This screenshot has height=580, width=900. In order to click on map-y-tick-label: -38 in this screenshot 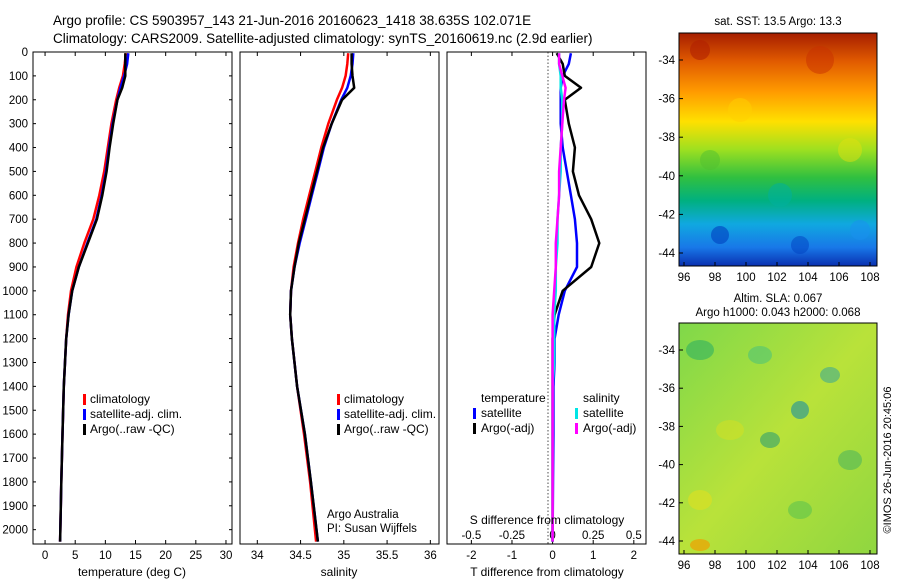, I will do `click(666, 138)`.